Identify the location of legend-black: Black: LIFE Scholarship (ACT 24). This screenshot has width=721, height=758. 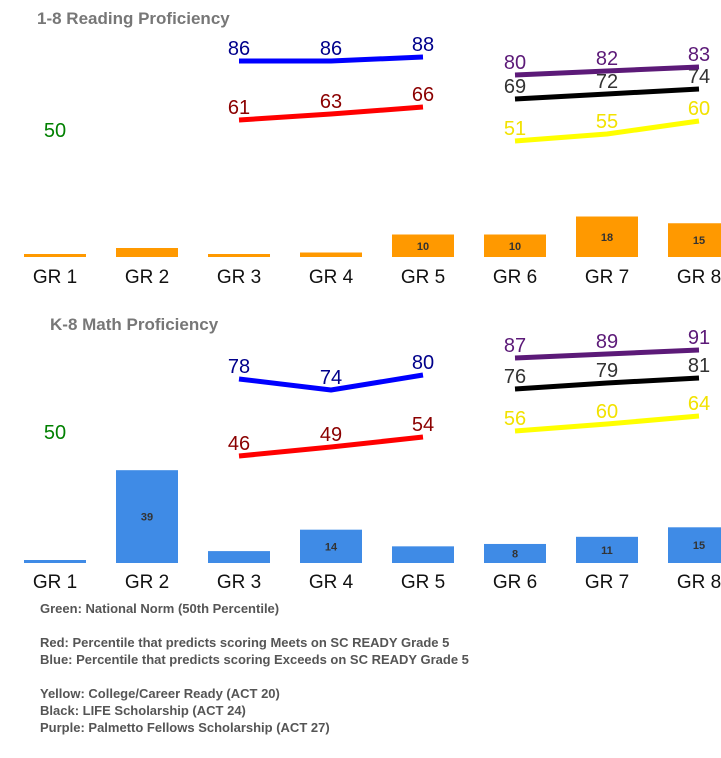
(143, 710).